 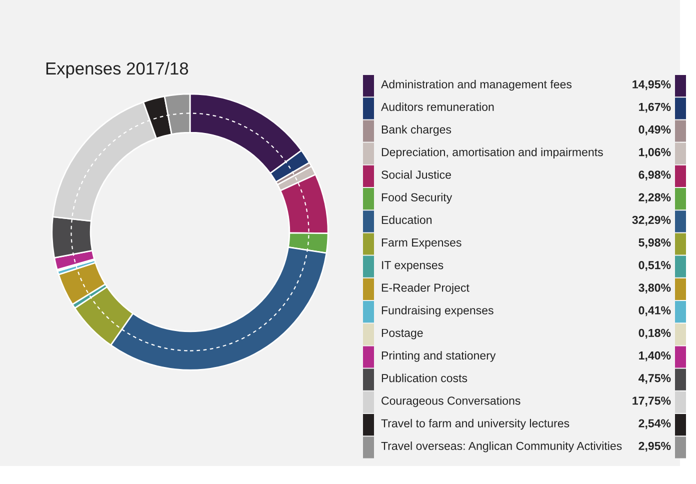 What do you see at coordinates (437, 106) in the screenshot?
I see `legend-label: Auditors remuneration` at bounding box center [437, 106].